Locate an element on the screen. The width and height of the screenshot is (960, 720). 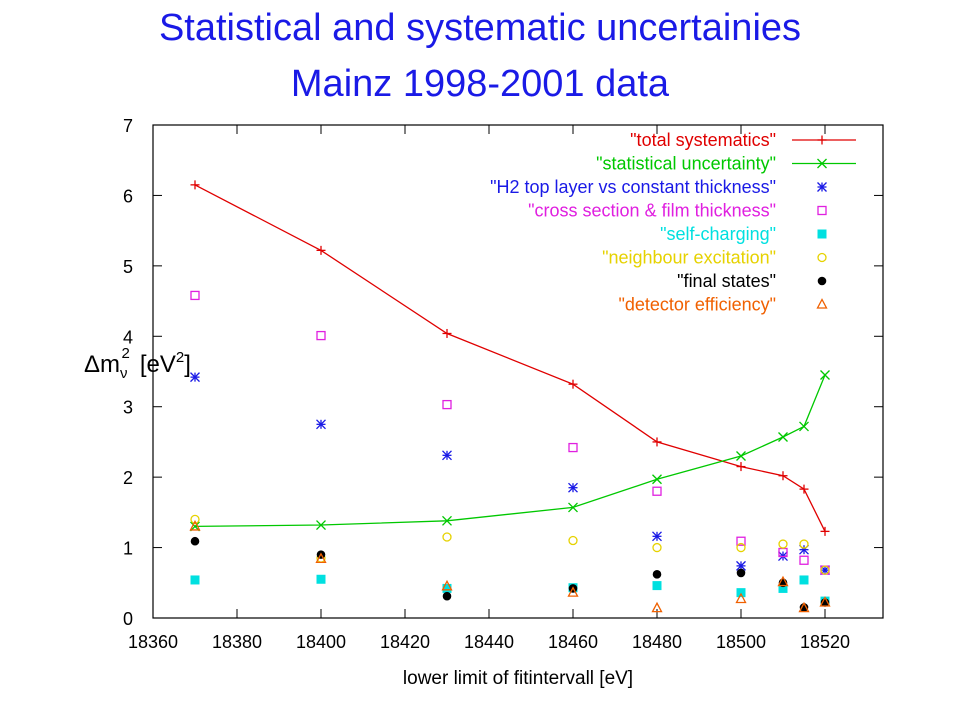
series-1-line is located at coordinates (510, 451).